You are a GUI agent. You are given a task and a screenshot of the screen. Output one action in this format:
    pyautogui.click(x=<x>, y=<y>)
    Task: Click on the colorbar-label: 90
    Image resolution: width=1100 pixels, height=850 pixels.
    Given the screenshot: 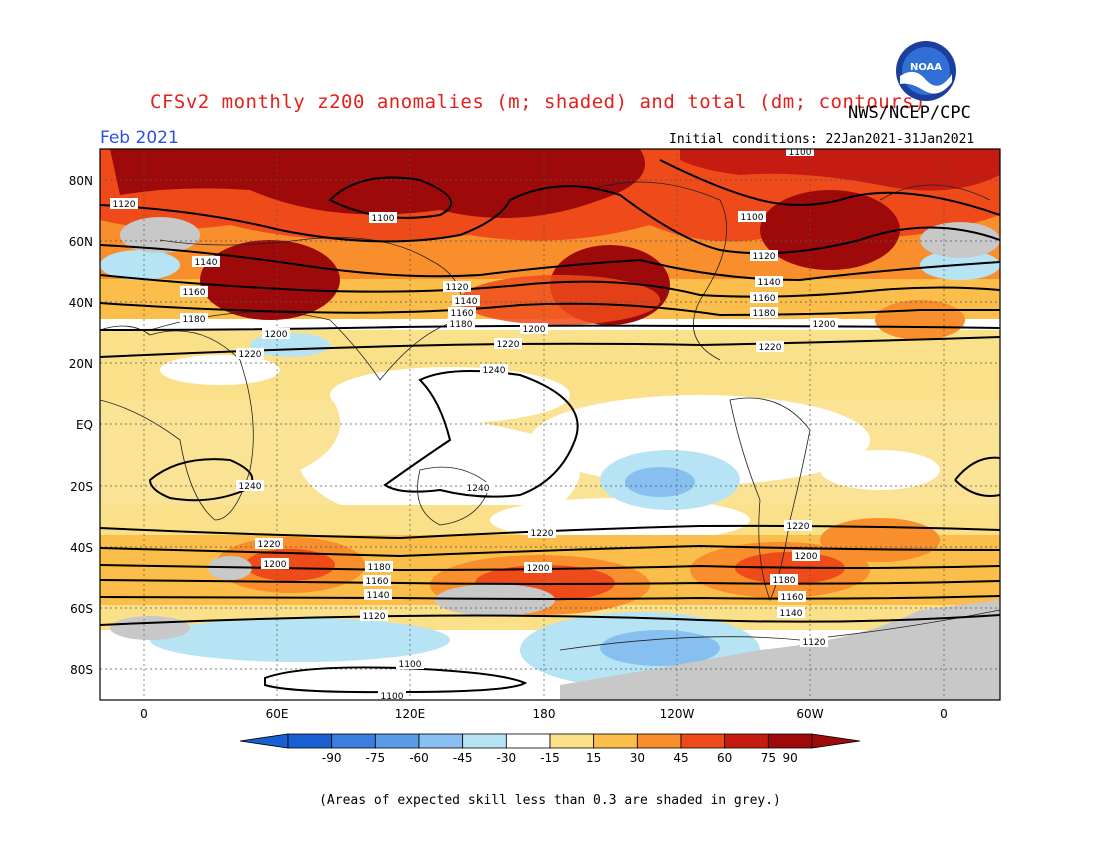 What is the action you would take?
    pyautogui.click(x=790, y=758)
    